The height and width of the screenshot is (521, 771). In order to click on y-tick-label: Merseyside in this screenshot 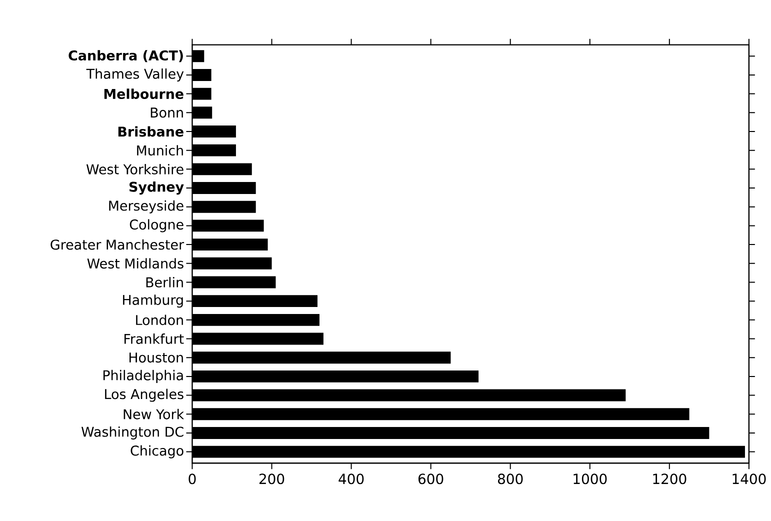, I will do `click(146, 207)`.